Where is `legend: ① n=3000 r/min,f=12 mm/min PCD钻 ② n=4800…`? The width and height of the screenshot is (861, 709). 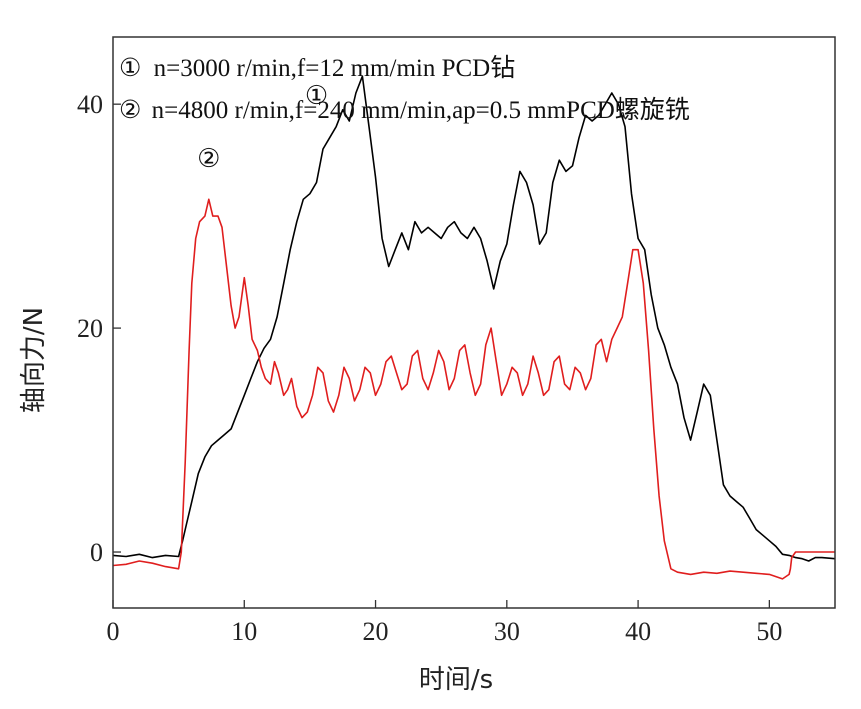
legend: ① n=3000 r/min,f=12 mm/min PCD钻 ② n=4800… is located at coordinates (404, 89).